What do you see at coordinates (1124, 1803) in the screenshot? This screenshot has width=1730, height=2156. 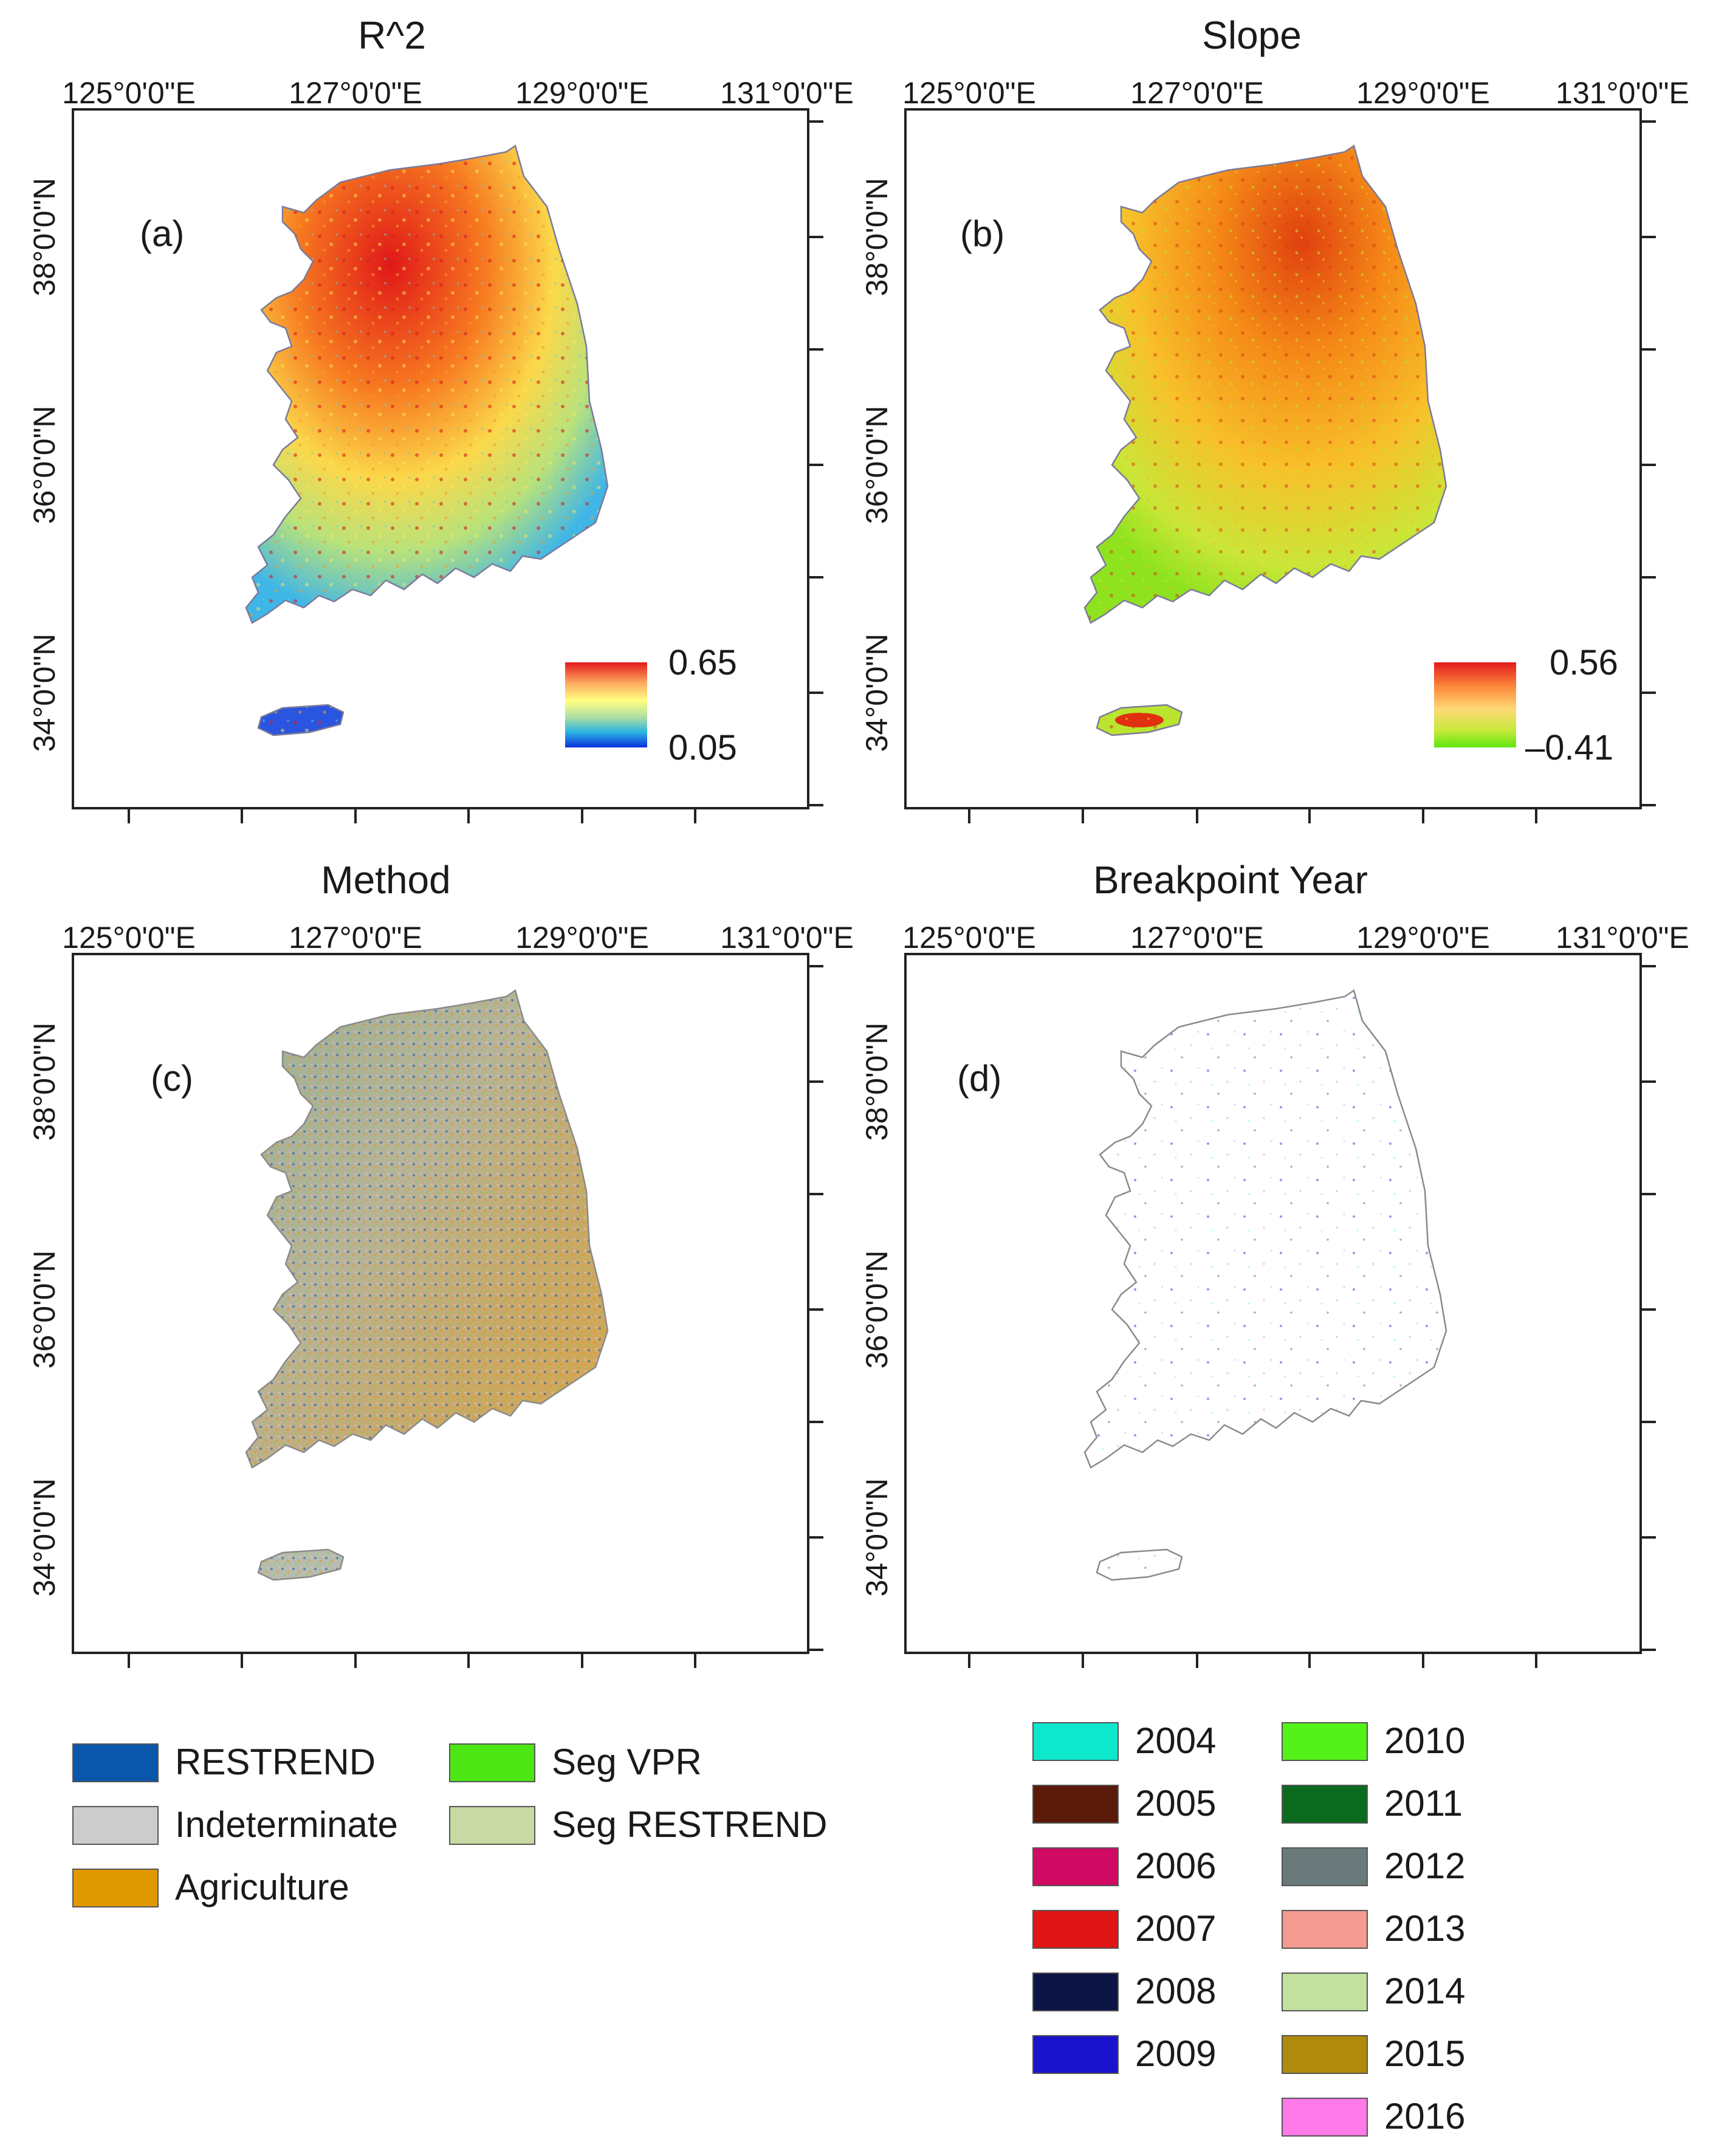 I see `legend-item: 2005` at bounding box center [1124, 1803].